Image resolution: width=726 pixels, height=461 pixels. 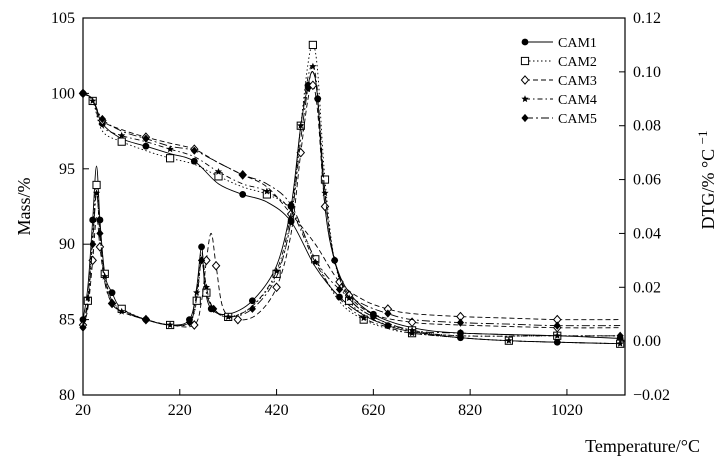 I want to click on x-tick-label: 1020, so click(x=567, y=410).